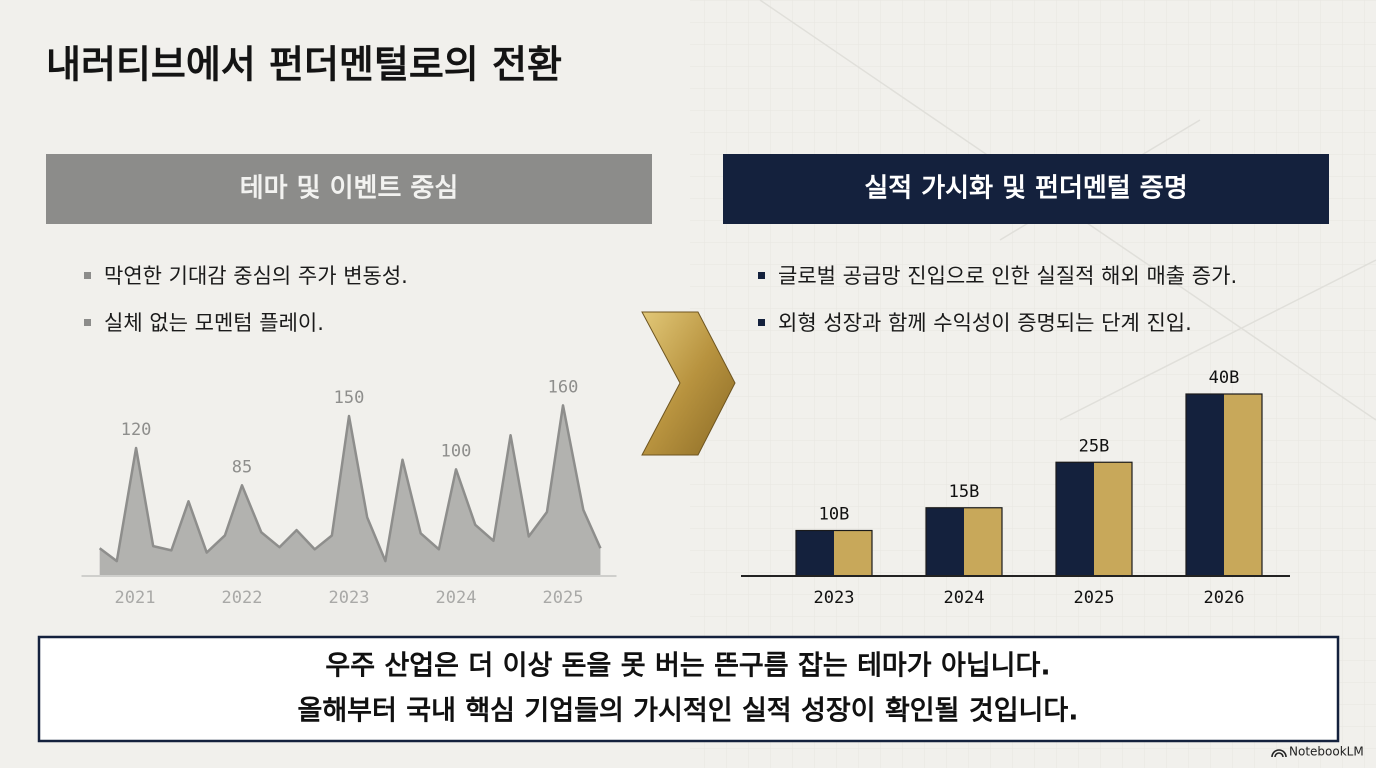 Image resolution: width=1376 pixels, height=768 pixels. I want to click on x-tick-label: 2026, so click(1224, 598).